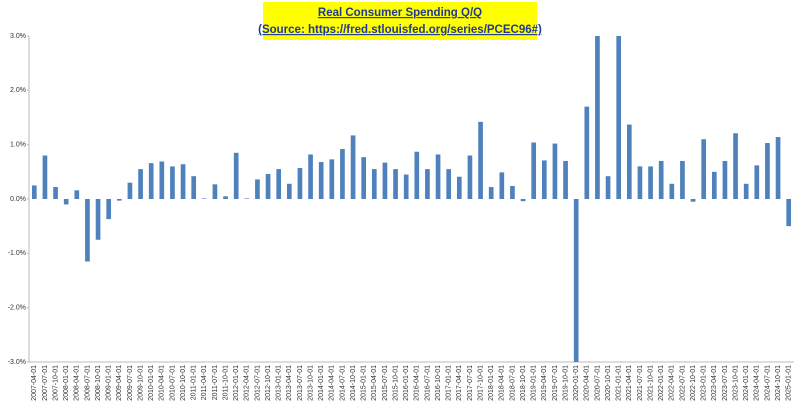 This screenshot has height=408, width=800. I want to click on x-tick-label: 2020-04-01, so click(587, 383).